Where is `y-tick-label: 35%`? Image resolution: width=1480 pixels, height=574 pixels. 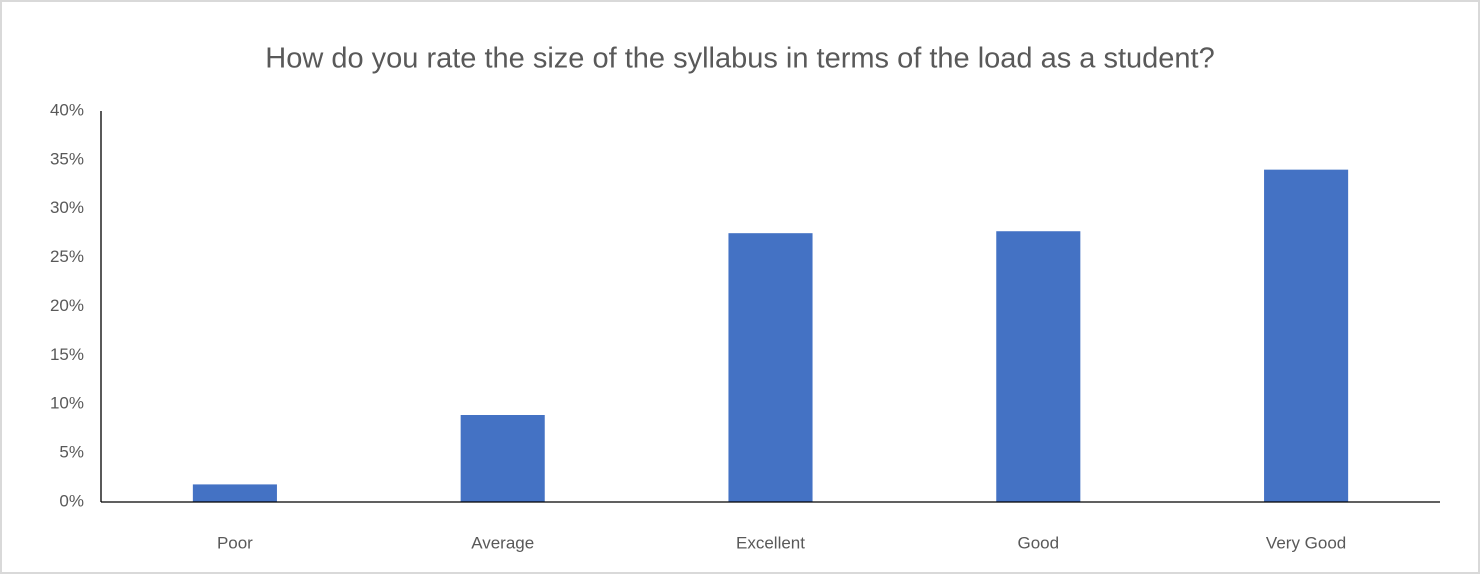 y-tick-label: 35% is located at coordinates (67, 158).